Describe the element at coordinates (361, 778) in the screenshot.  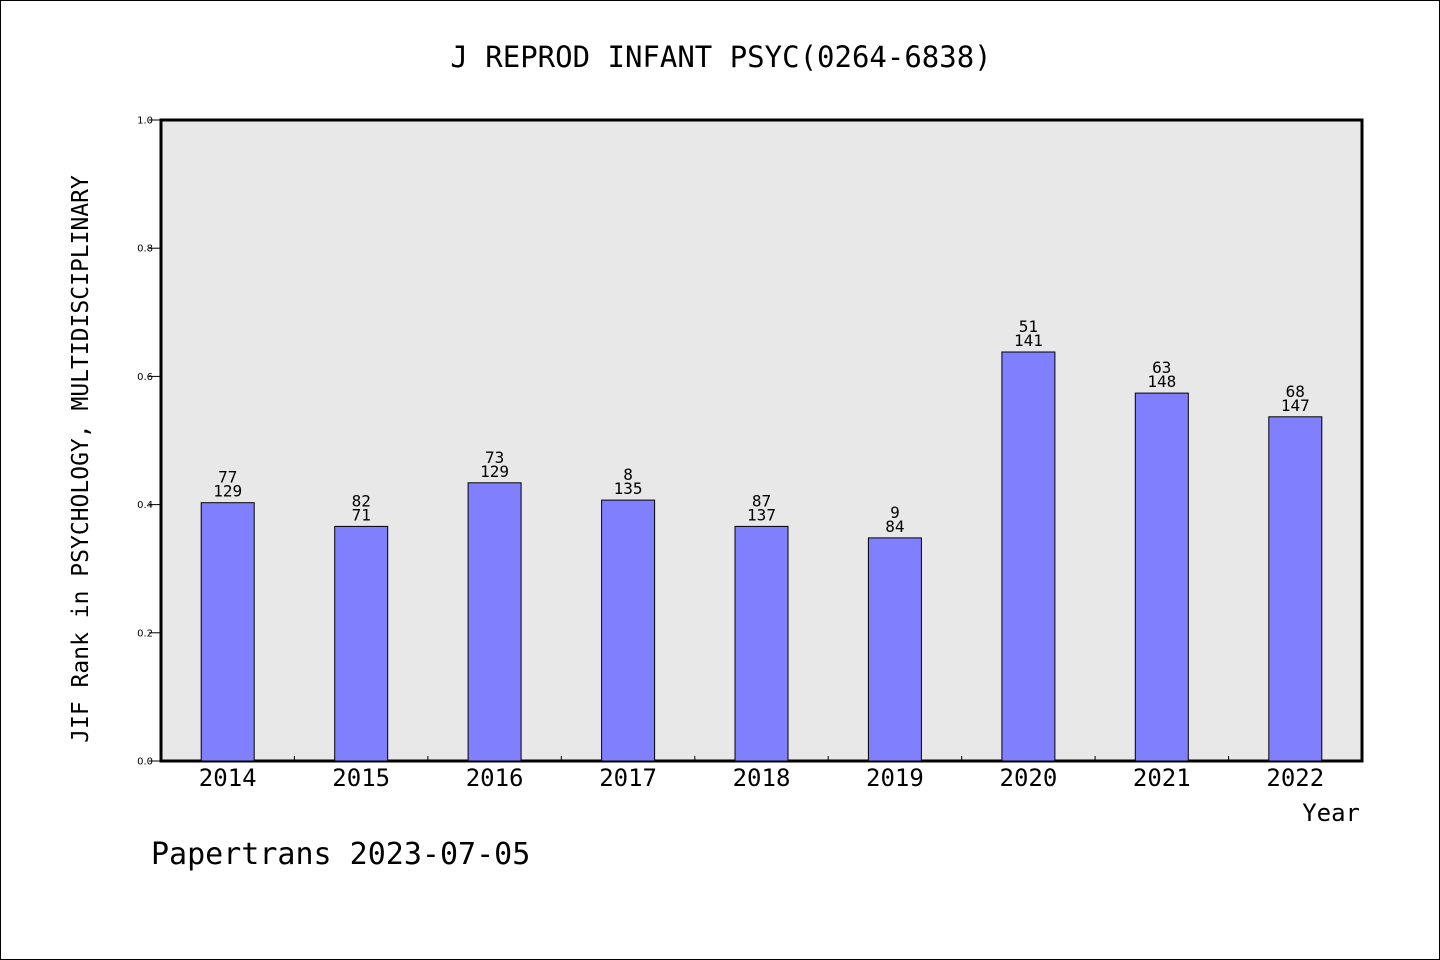
I see `x-tick-label-2015: 2015` at that location.